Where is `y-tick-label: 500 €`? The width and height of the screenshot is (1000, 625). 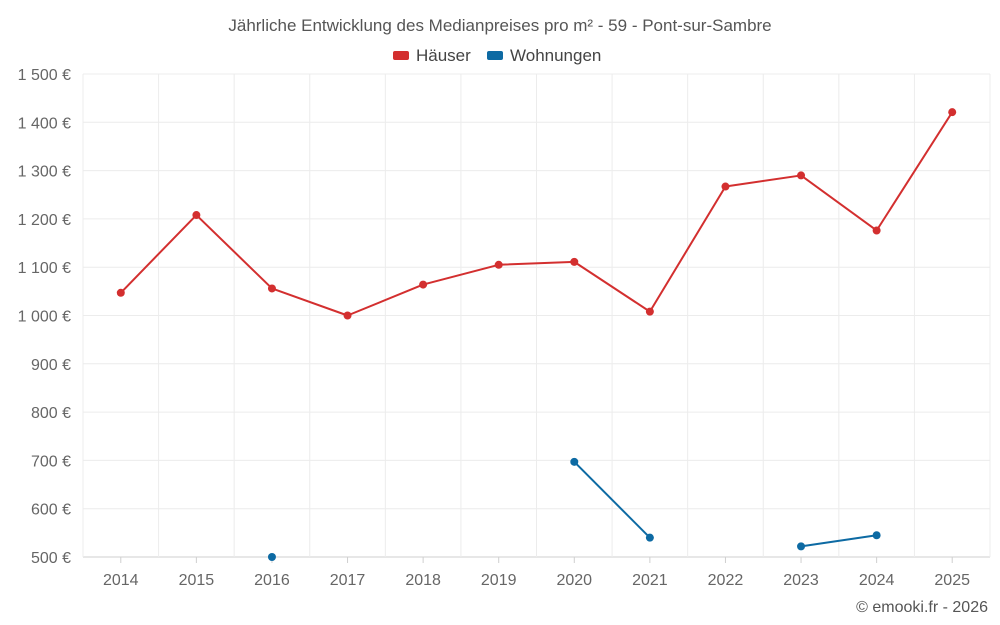
y-tick-label: 500 € is located at coordinates (51, 558).